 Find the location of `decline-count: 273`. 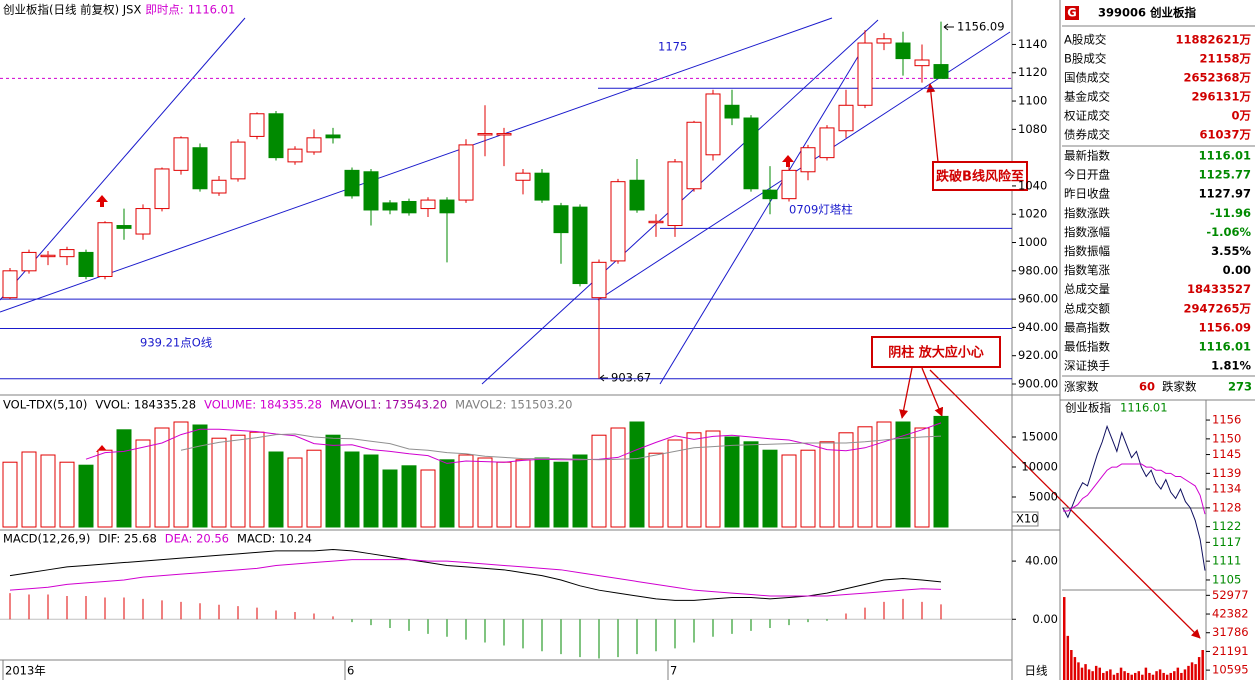

decline-count: 273 is located at coordinates (1240, 387).